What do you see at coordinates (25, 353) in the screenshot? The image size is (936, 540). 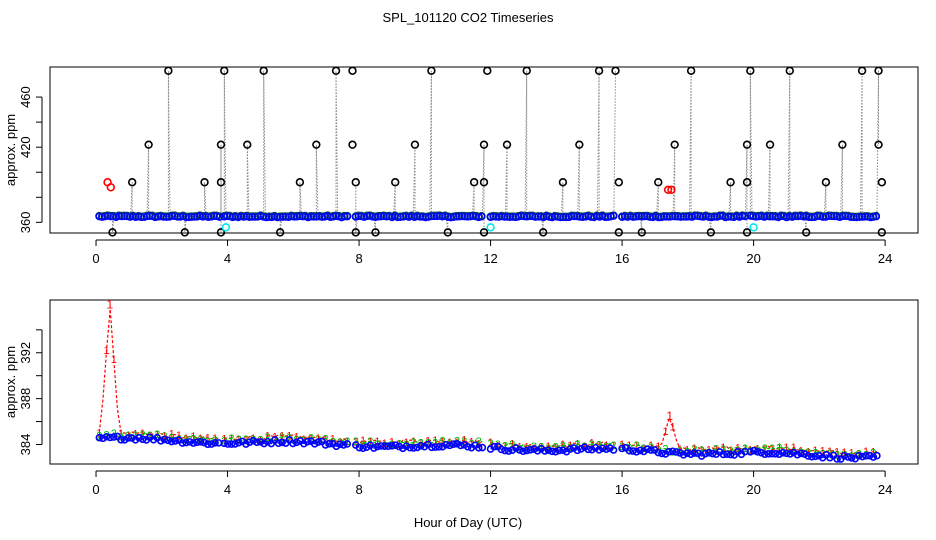 I see `bottom-y-tick-label: 392` at bounding box center [25, 353].